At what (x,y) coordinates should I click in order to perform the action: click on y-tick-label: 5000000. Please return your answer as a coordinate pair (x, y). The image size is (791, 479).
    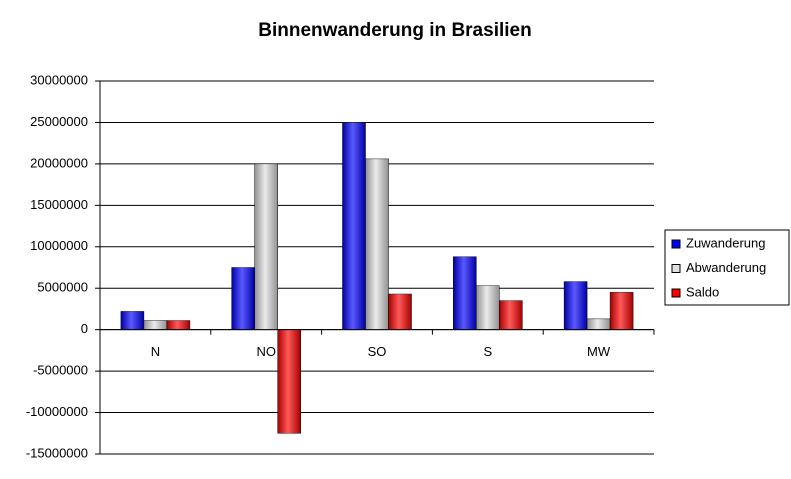
    Looking at the image, I should click on (62, 287).